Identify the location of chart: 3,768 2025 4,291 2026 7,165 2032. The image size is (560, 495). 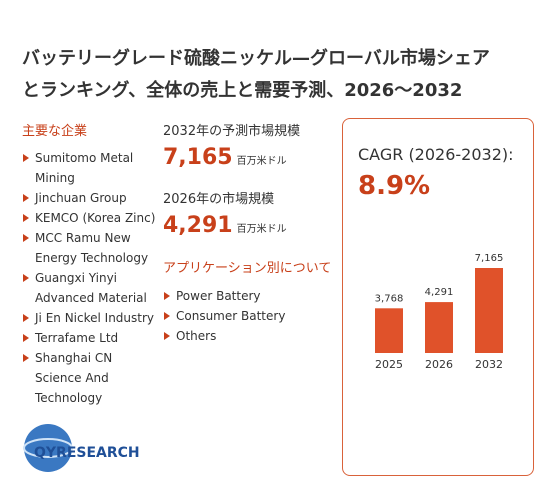
(439, 312).